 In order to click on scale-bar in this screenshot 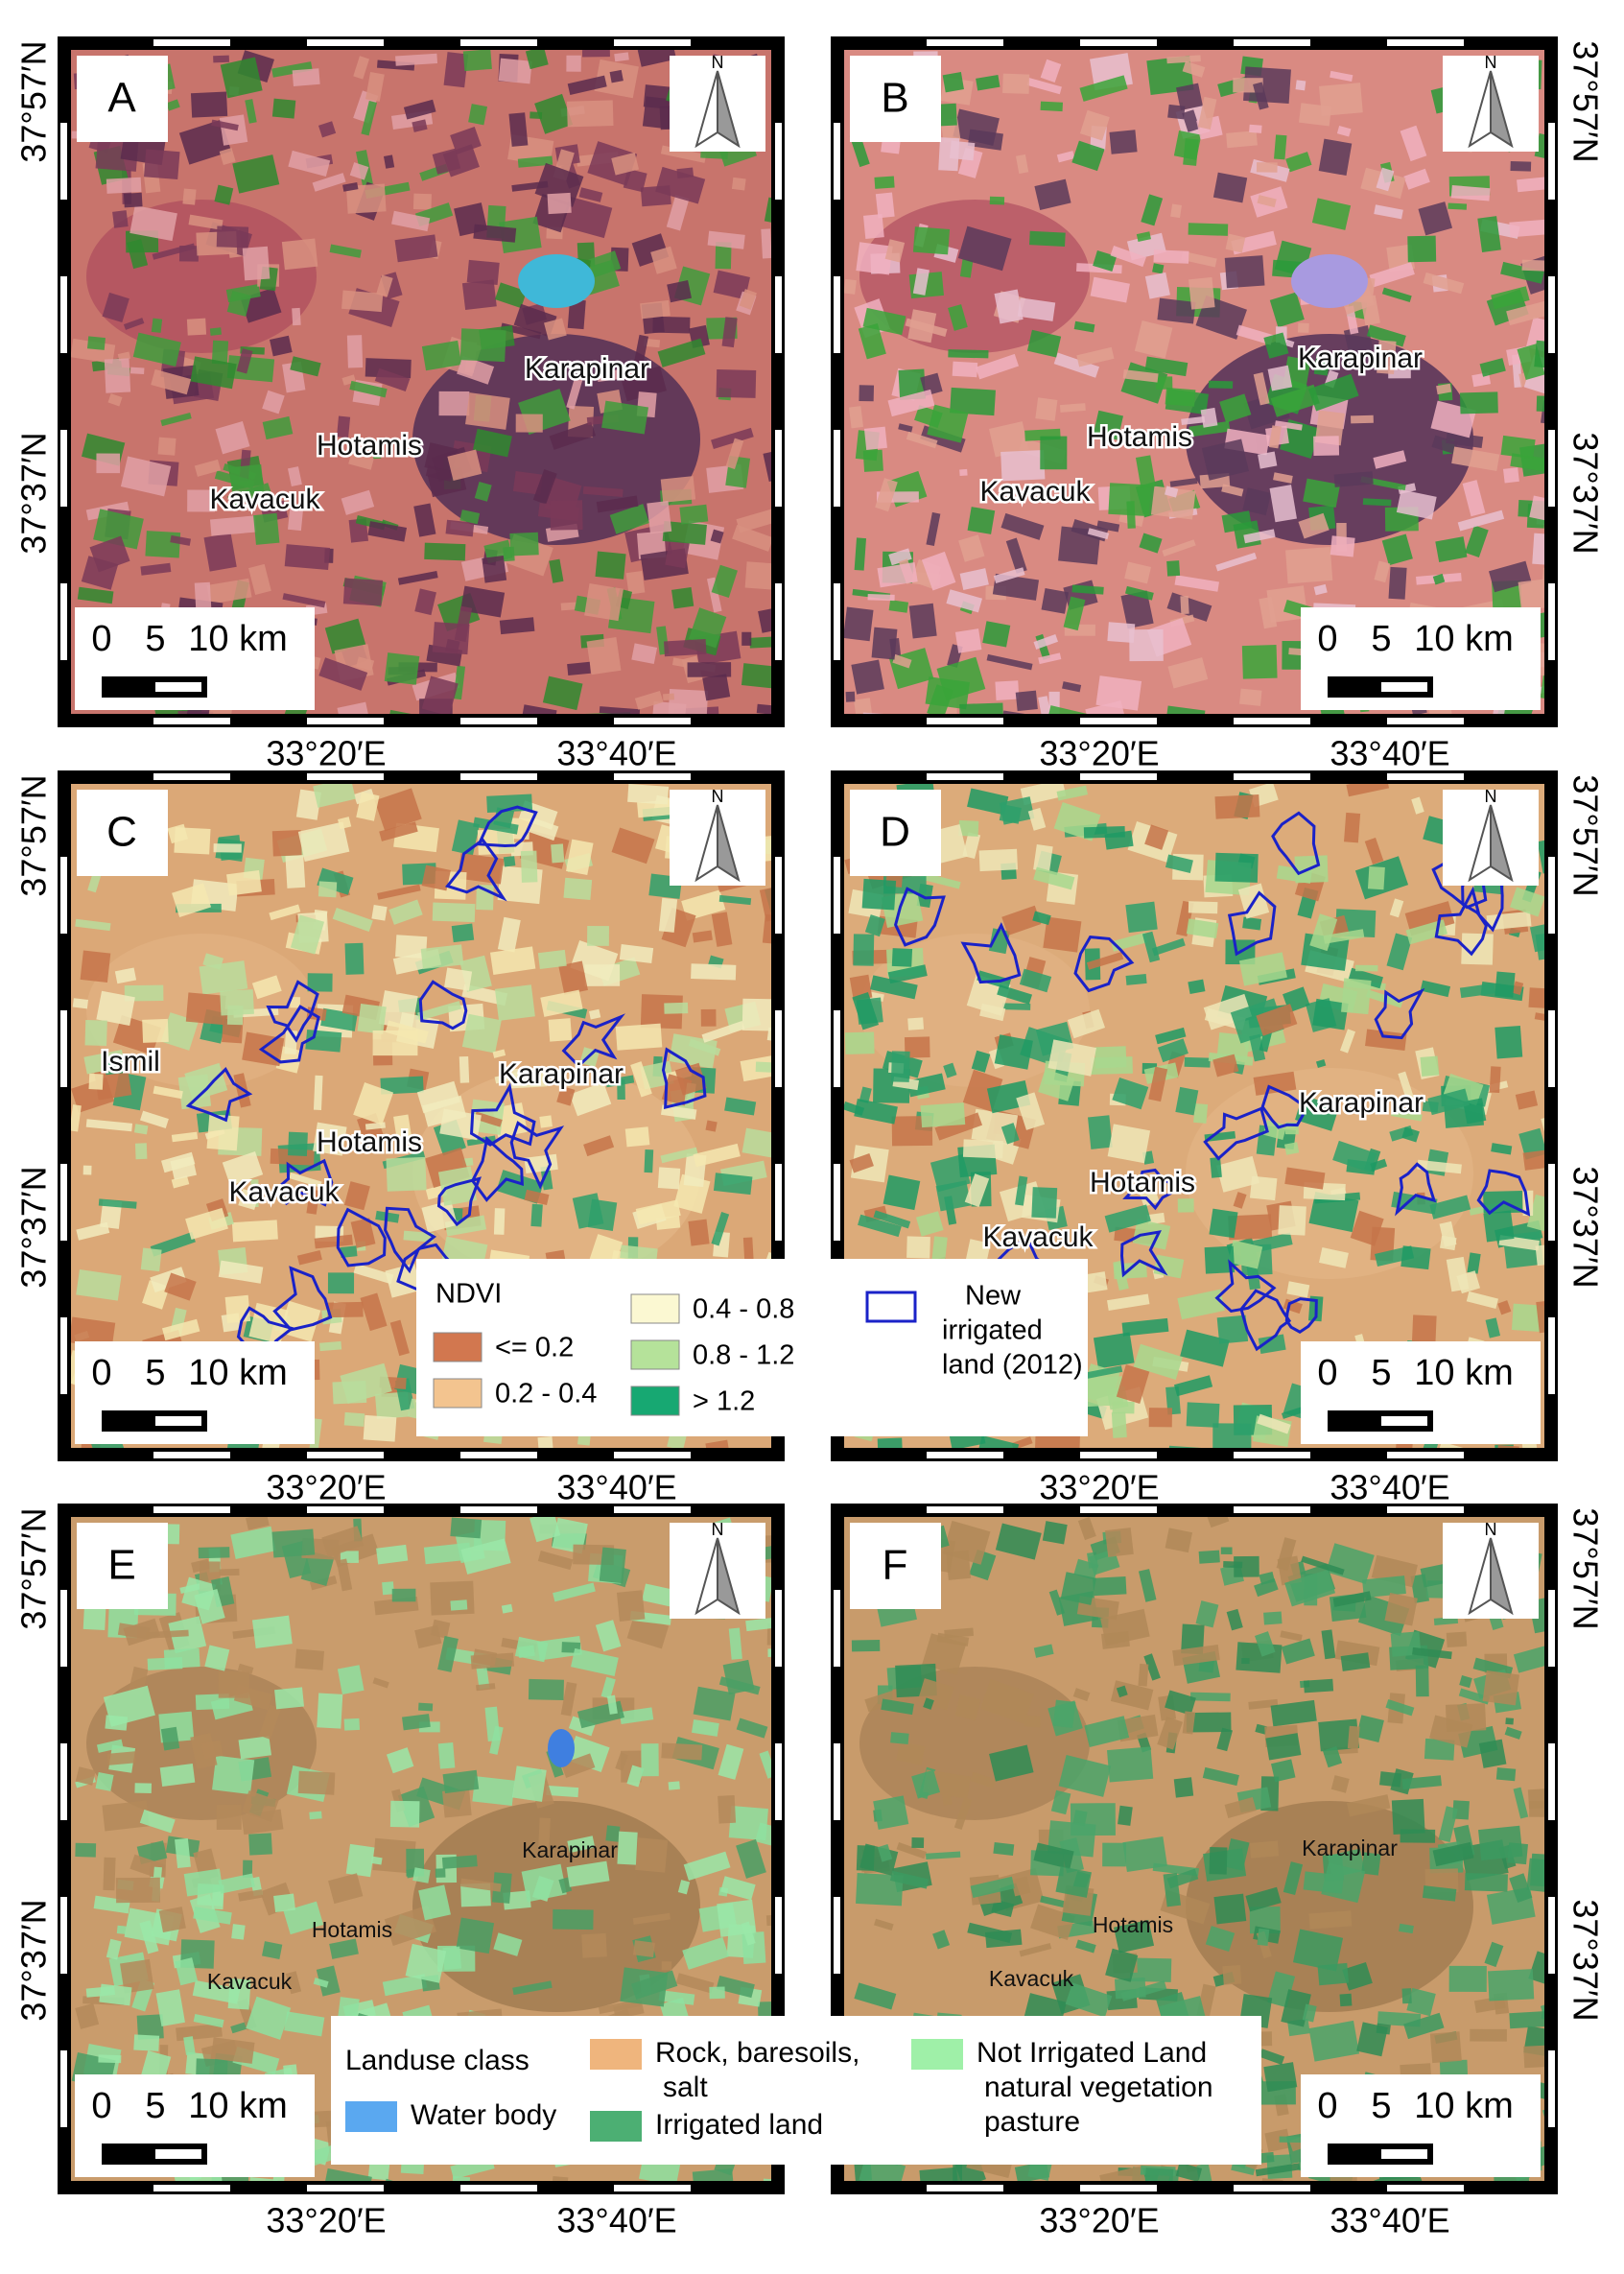, I will do `click(154, 687)`.